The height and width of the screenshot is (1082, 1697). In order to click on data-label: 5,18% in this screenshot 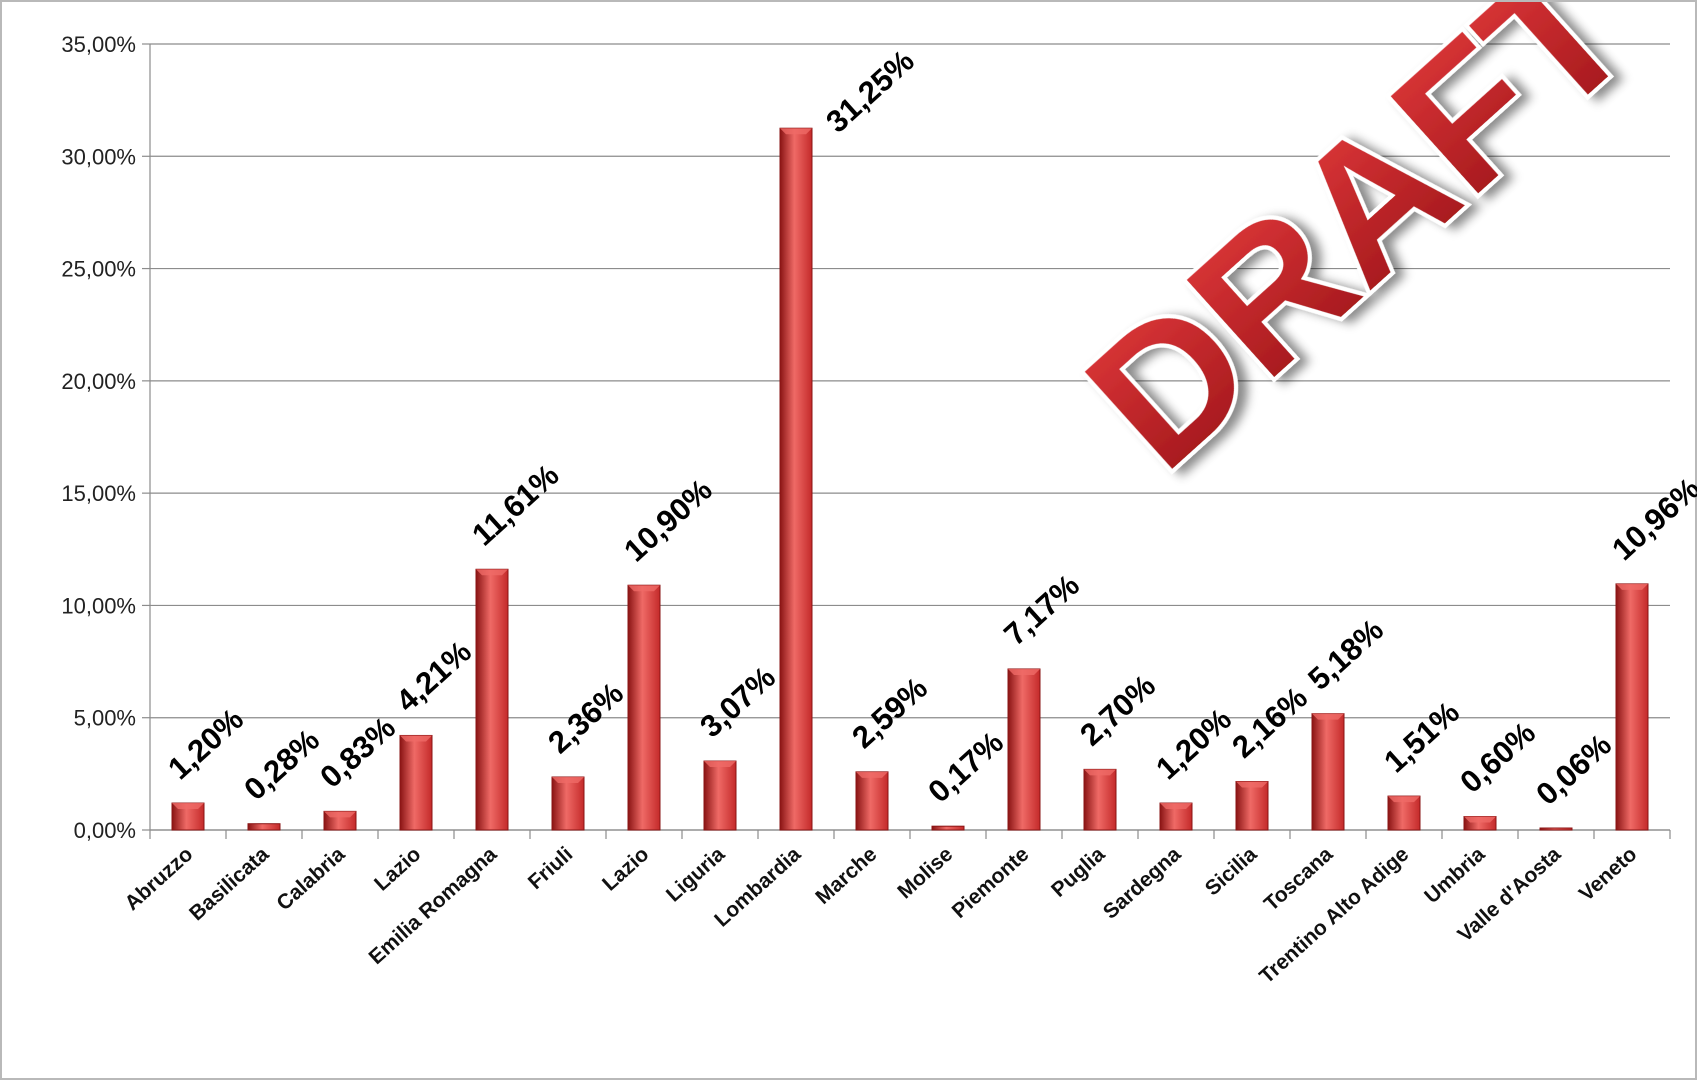, I will do `click(1345, 654)`.